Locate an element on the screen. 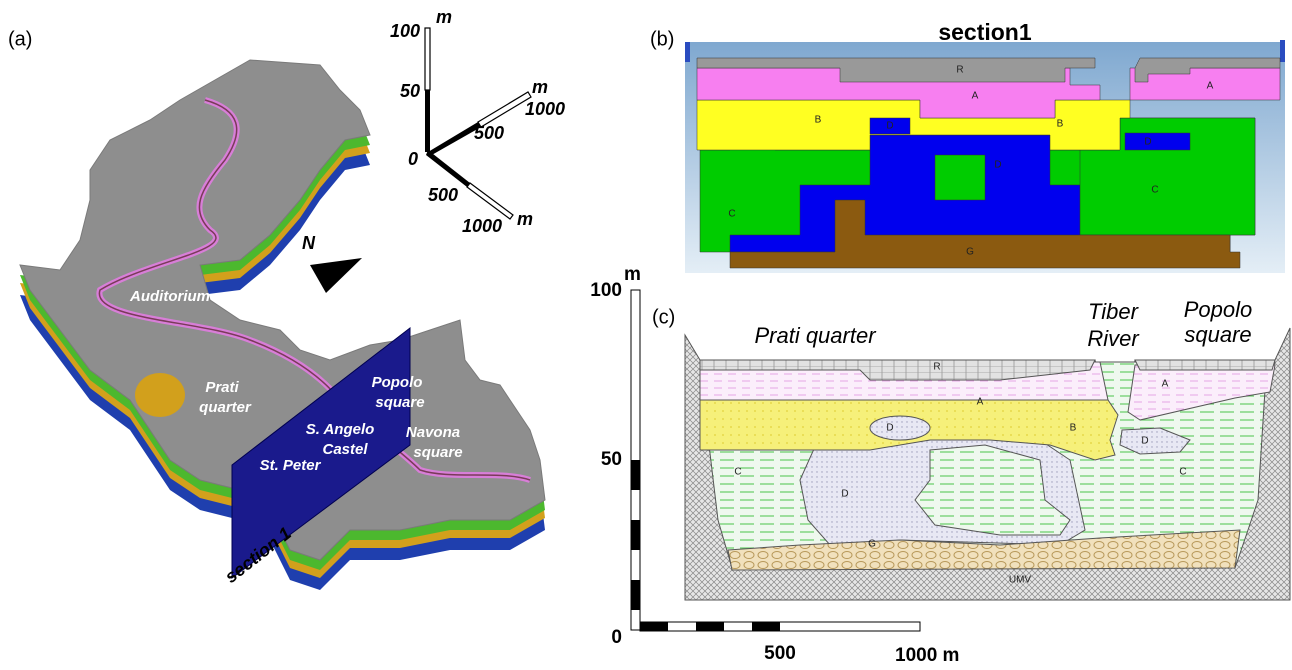 This screenshot has height=670, width=1292. panel-label: (a) is located at coordinates (20, 39).